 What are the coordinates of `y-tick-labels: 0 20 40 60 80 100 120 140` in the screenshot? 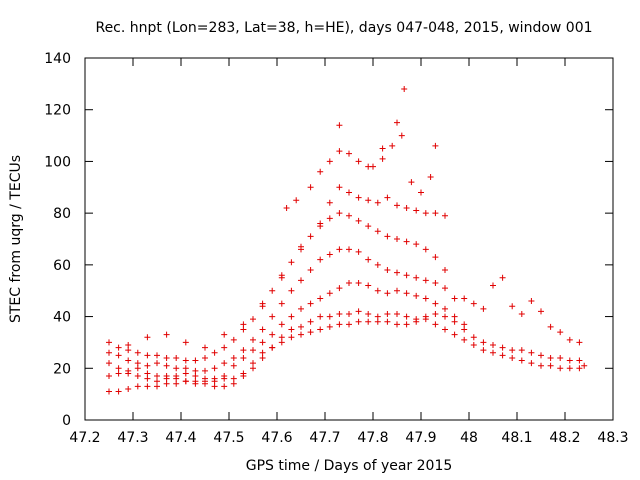 It's located at (57, 240).